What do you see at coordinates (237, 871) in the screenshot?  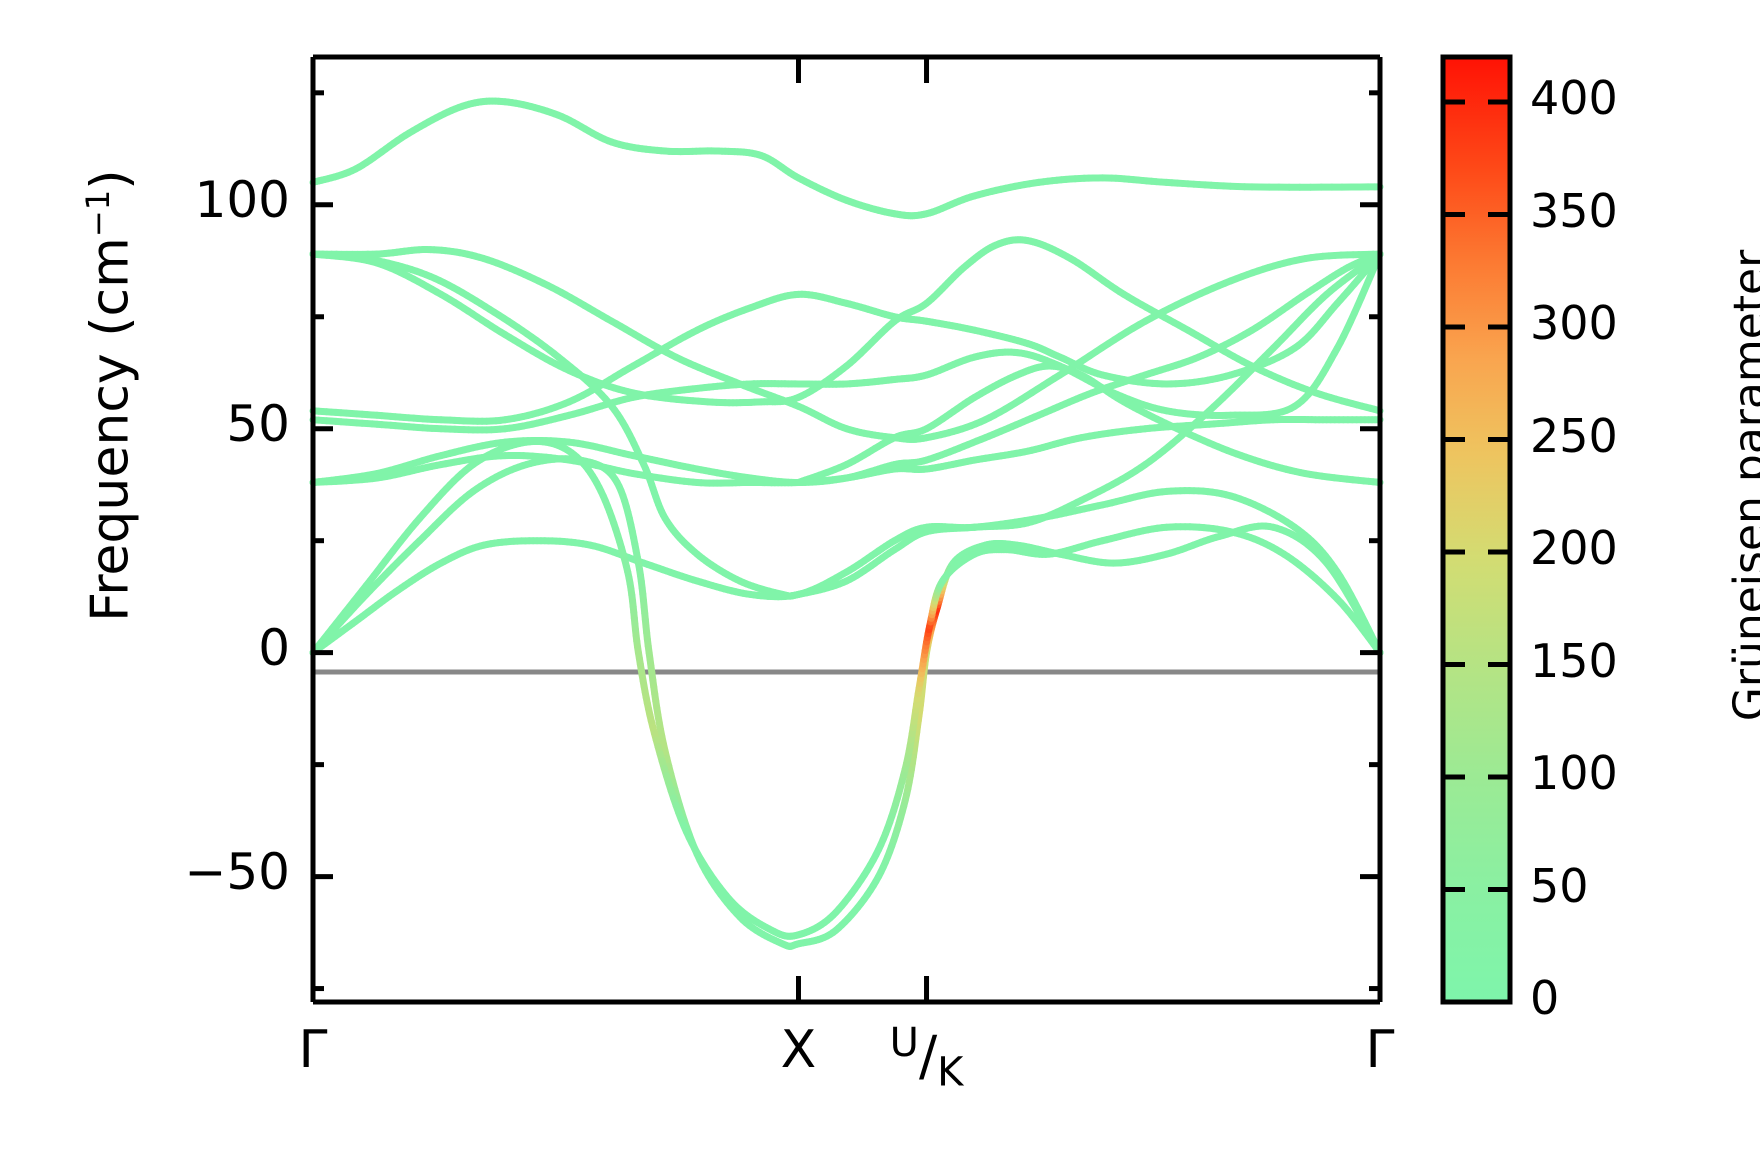 I see `y-tick-label: −50` at bounding box center [237, 871].